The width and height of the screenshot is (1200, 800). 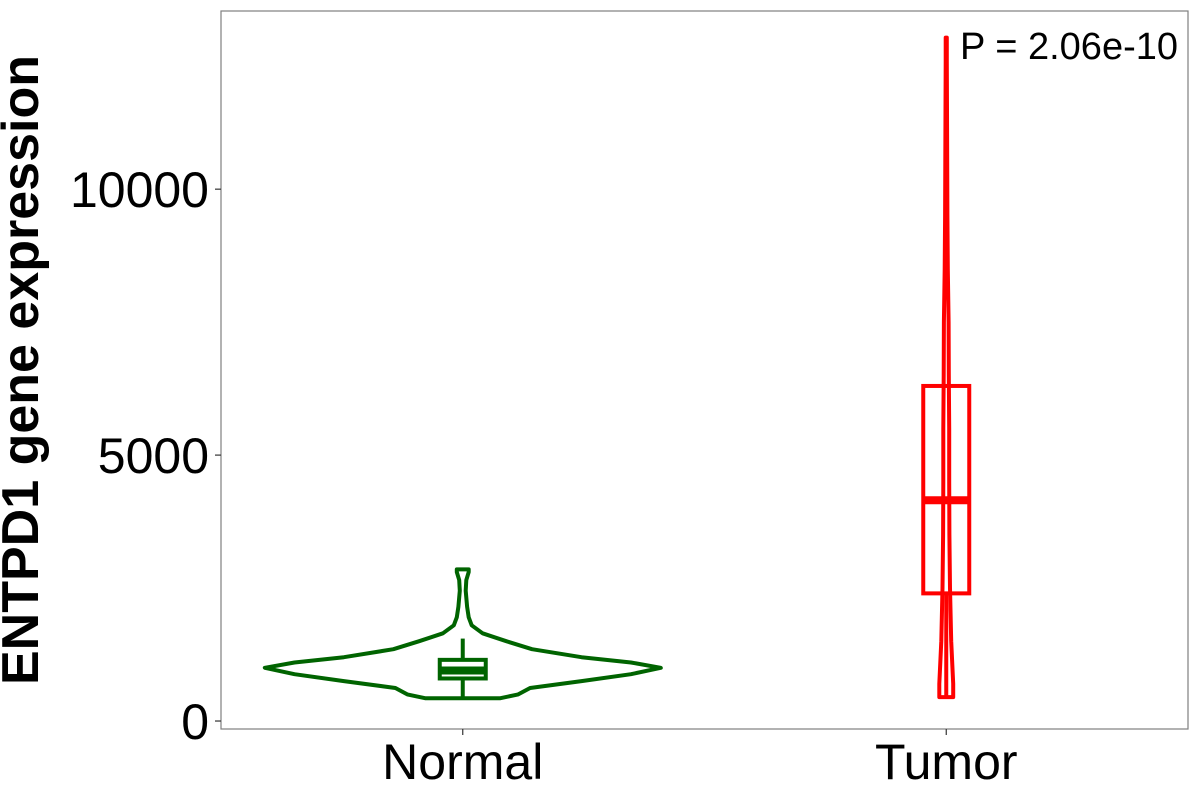 I want to click on y-tick-label: 10000, so click(x=139, y=190).